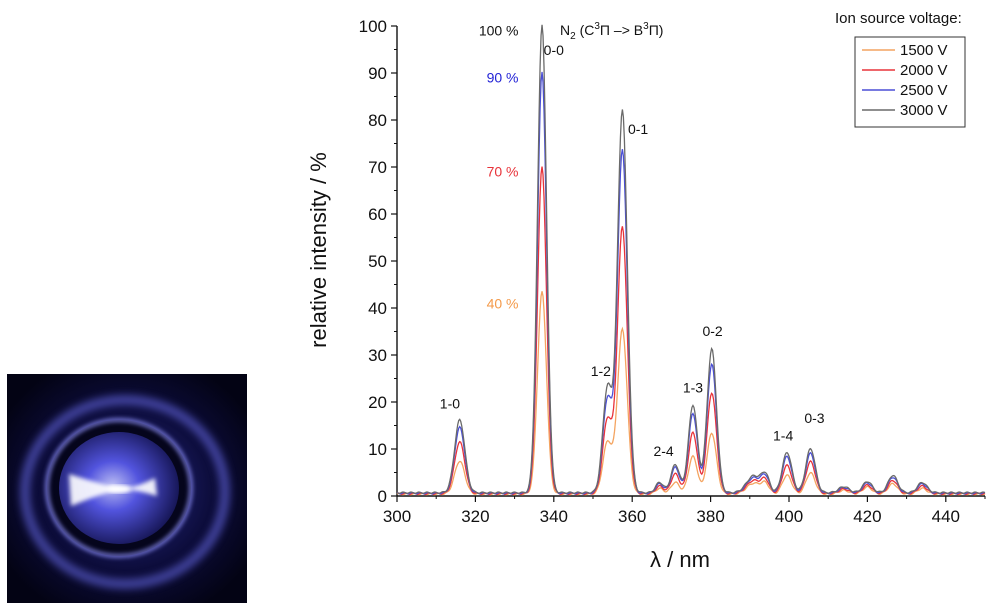 This screenshot has width=989, height=603. Describe the element at coordinates (382, 496) in the screenshot. I see `y-tick-label: 0` at that location.